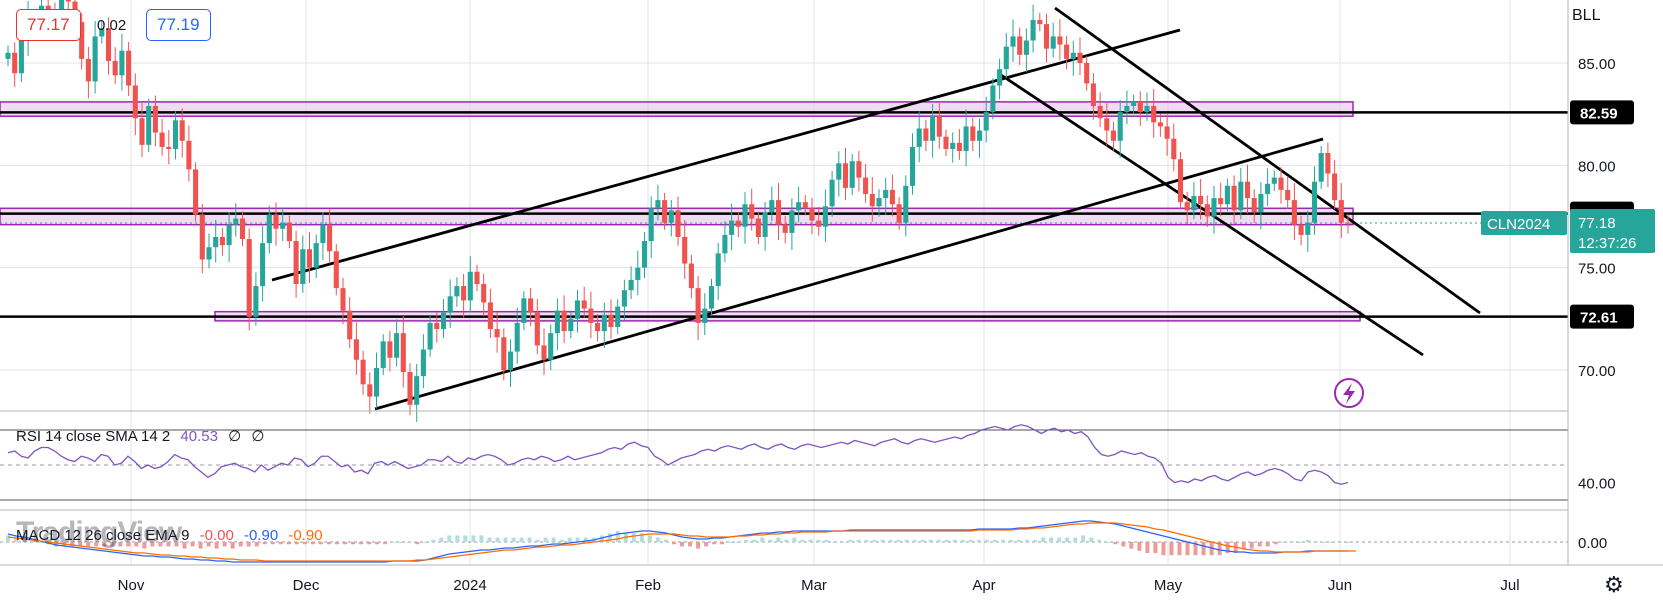  Describe the element at coordinates (93, 436) in the screenshot. I see `rsi-label: RSI 14 close SMA 14 2` at that location.